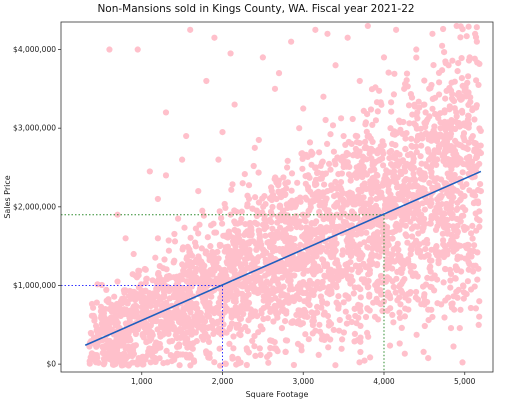  I want to click on x-tick-label: 5,000, so click(465, 381).